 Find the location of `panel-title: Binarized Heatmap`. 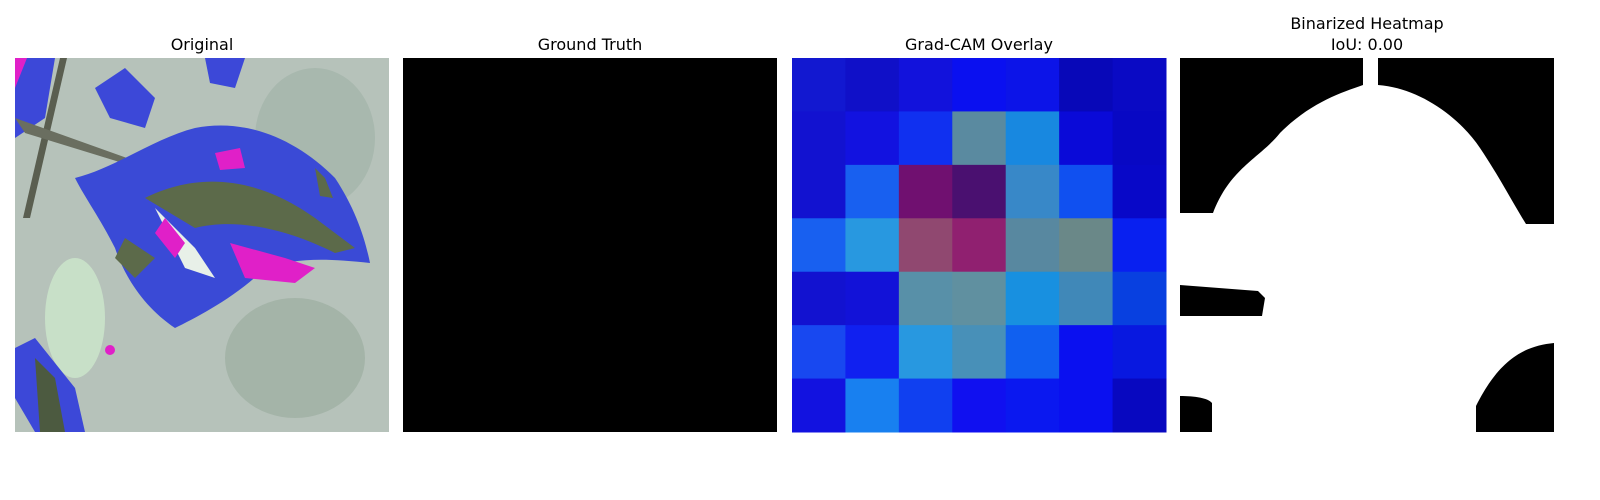

panel-title: Binarized Heatmap is located at coordinates (1366, 23).